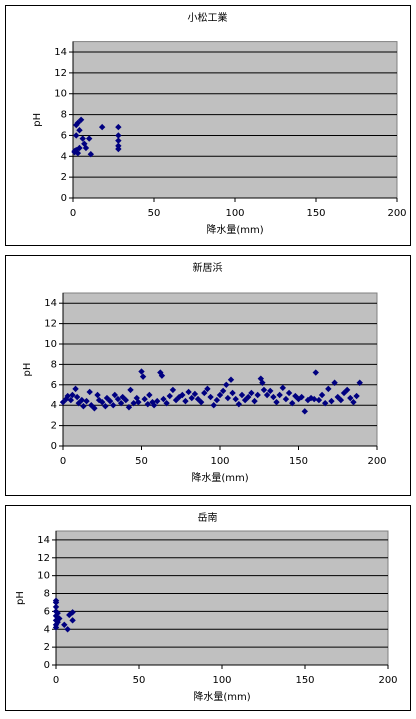 The width and height of the screenshot is (416, 719). Describe the element at coordinates (219, 461) in the screenshot. I see `x-tick-label: 100` at that location.